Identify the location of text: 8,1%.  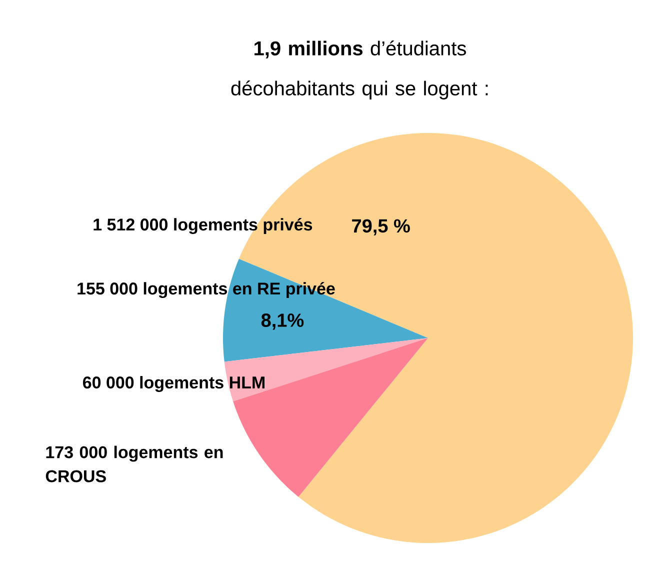
(282, 321).